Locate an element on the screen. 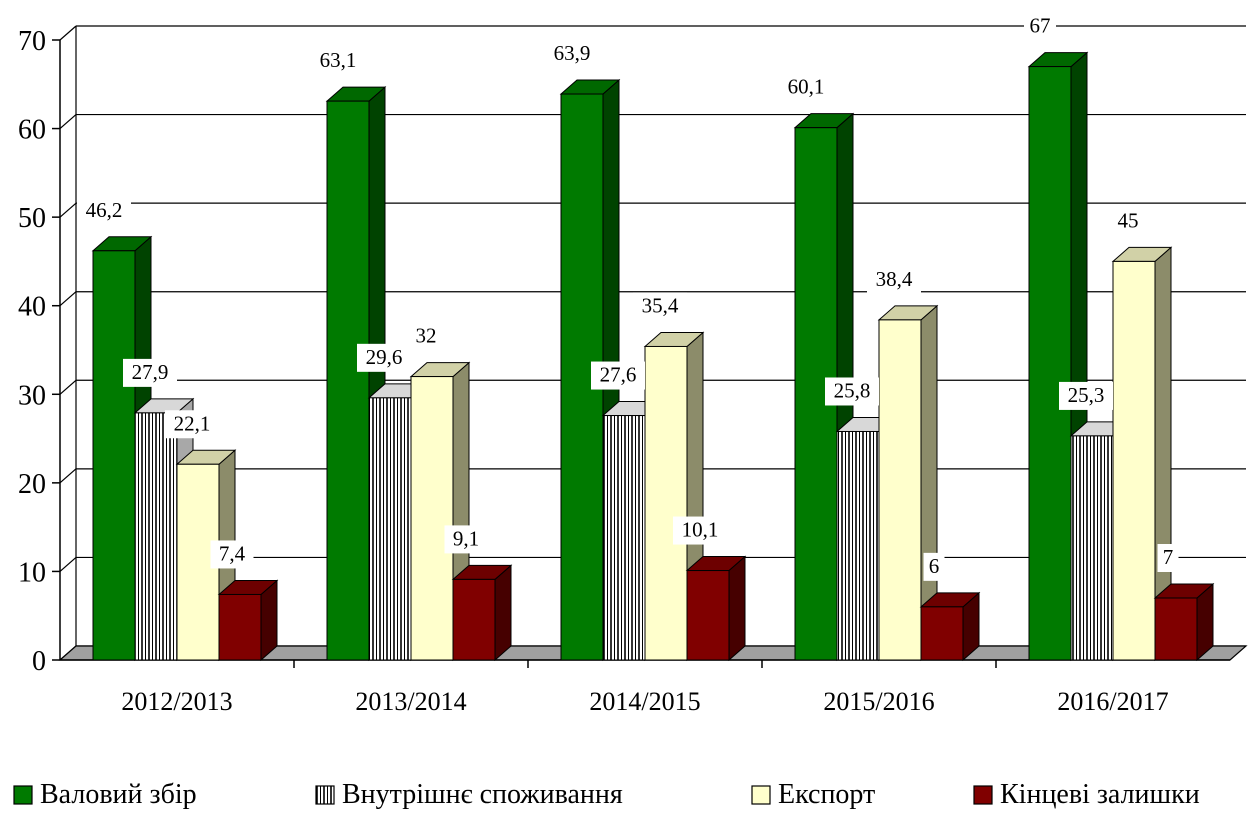  y-tick-label: 50 is located at coordinates (32, 218).